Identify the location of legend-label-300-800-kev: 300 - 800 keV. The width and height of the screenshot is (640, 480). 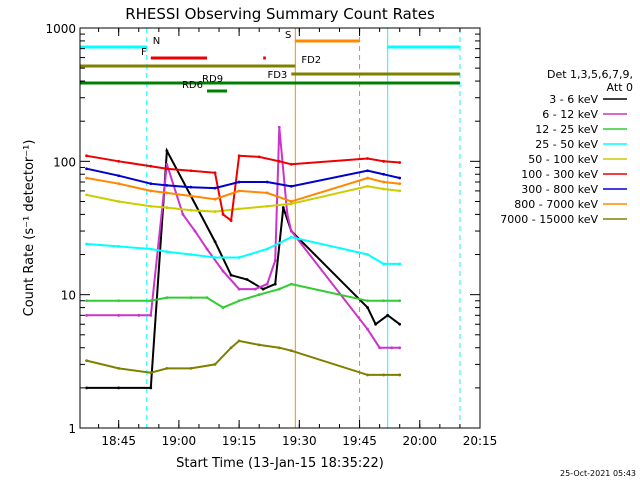
(559, 189).